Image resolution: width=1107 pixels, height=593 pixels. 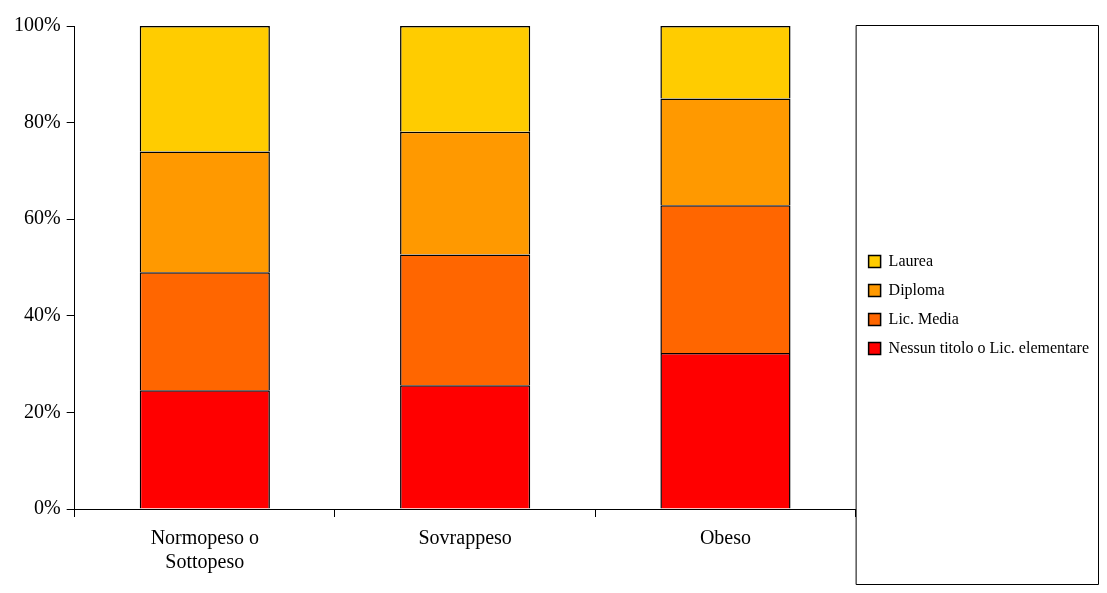 What do you see at coordinates (37, 24) in the screenshot?
I see `y-tick-label: 100%` at bounding box center [37, 24].